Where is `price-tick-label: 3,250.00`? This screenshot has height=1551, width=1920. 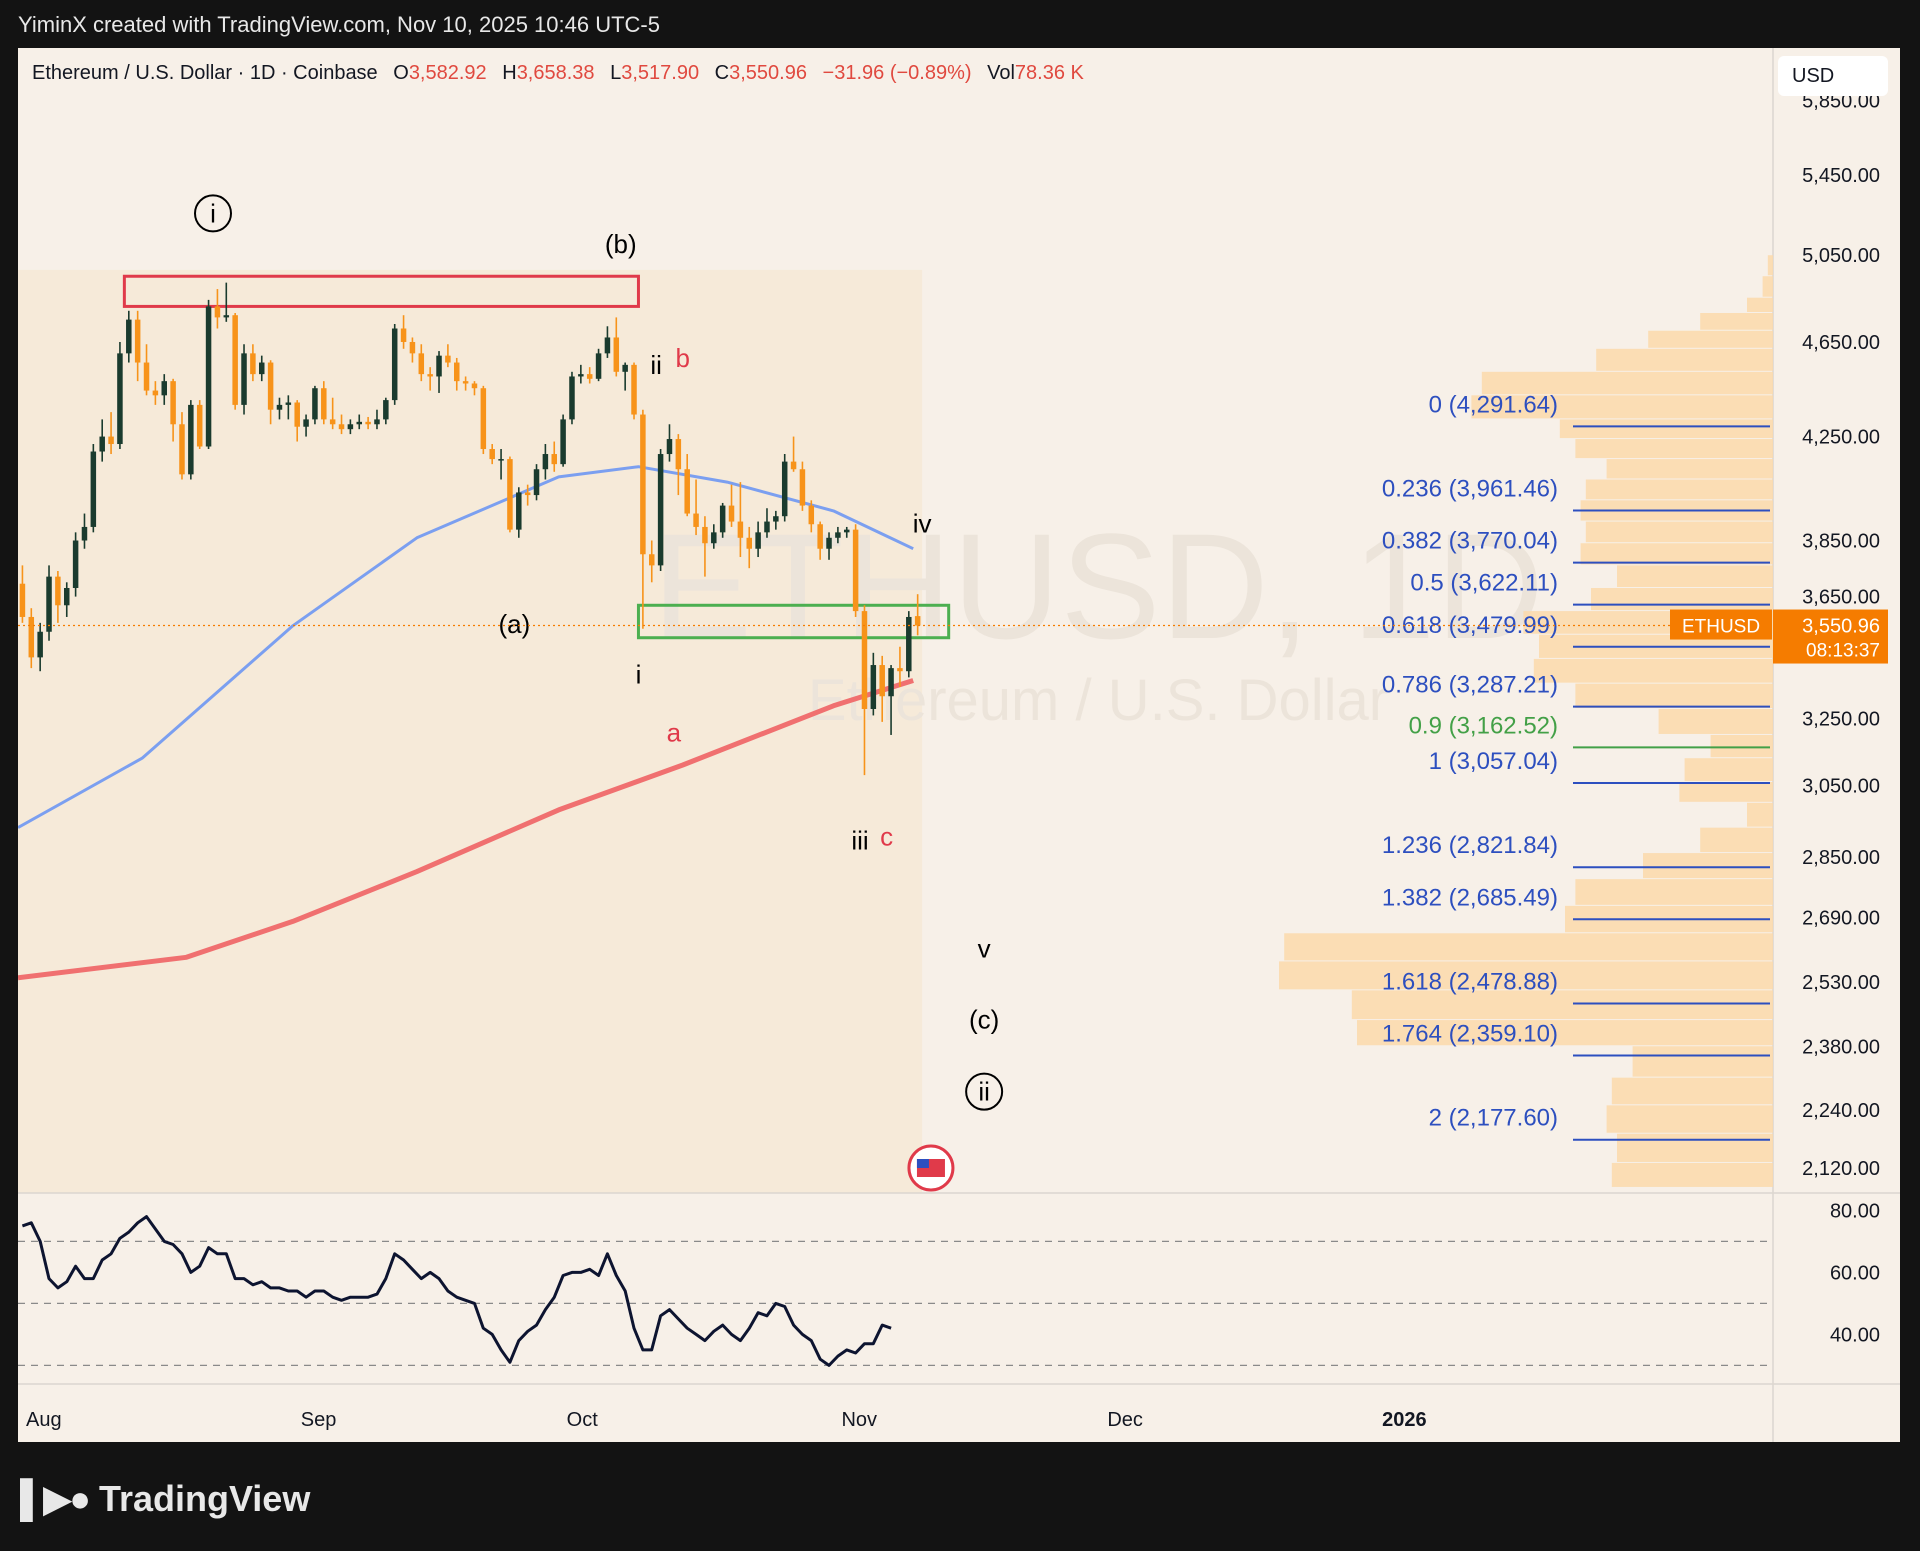 price-tick-label: 3,250.00 is located at coordinates (1841, 720).